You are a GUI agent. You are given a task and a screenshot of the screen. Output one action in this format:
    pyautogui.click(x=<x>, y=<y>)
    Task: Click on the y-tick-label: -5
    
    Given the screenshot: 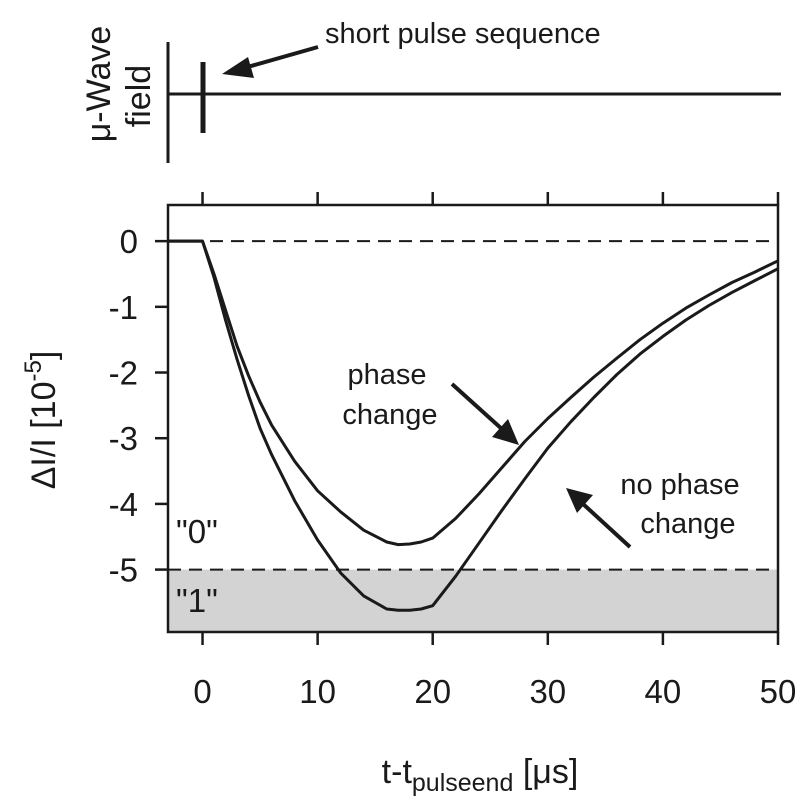 What is the action you would take?
    pyautogui.click(x=123, y=570)
    